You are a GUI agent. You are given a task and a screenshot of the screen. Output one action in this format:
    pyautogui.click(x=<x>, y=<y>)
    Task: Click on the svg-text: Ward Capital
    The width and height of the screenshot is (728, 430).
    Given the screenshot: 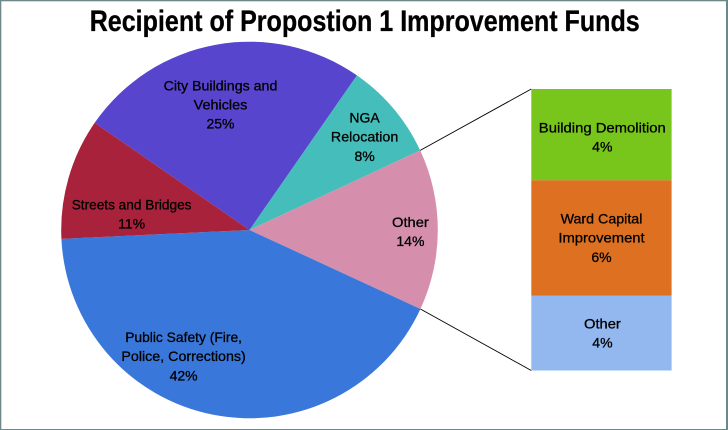 What is the action you would take?
    pyautogui.click(x=602, y=219)
    